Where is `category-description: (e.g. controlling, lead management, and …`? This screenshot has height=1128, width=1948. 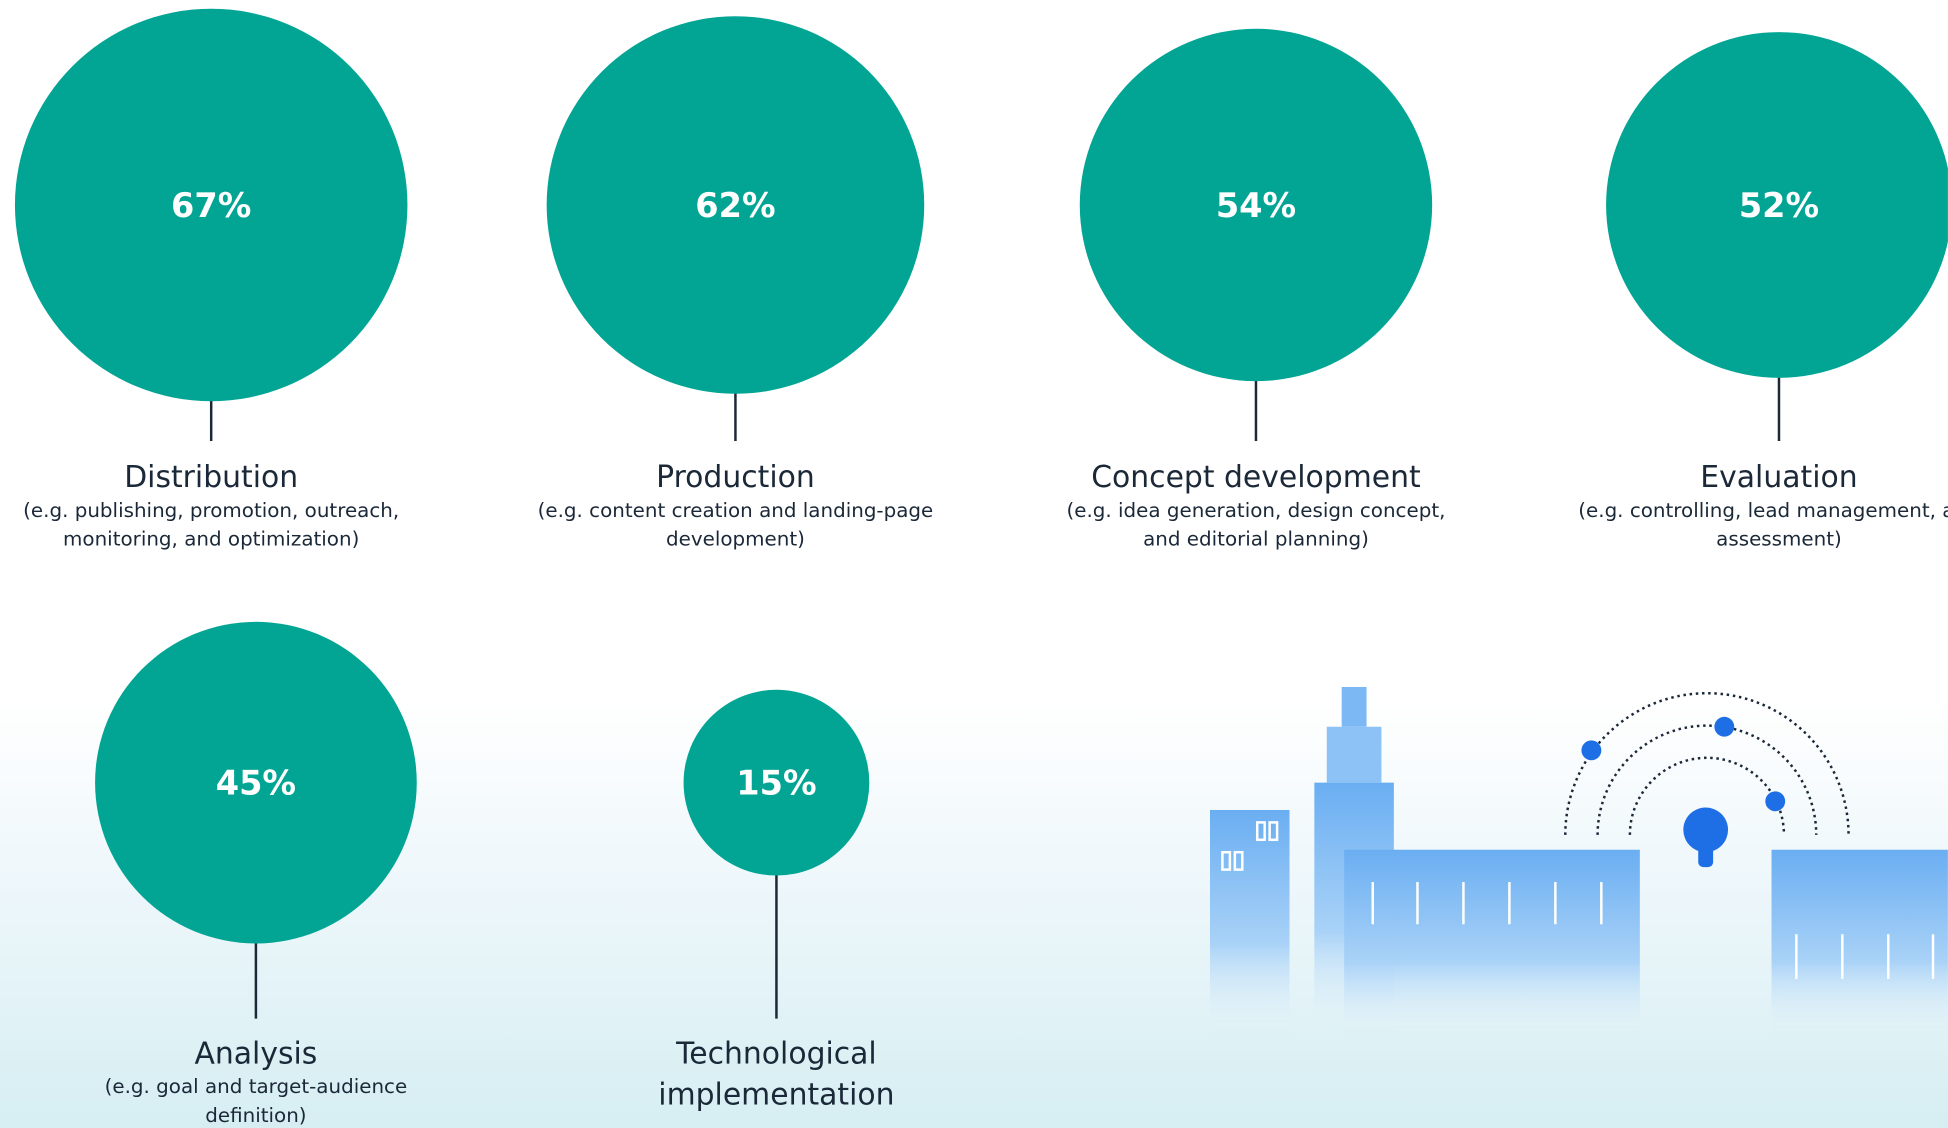 category-description: (e.g. controlling, lead management, and … is located at coordinates (1763, 524).